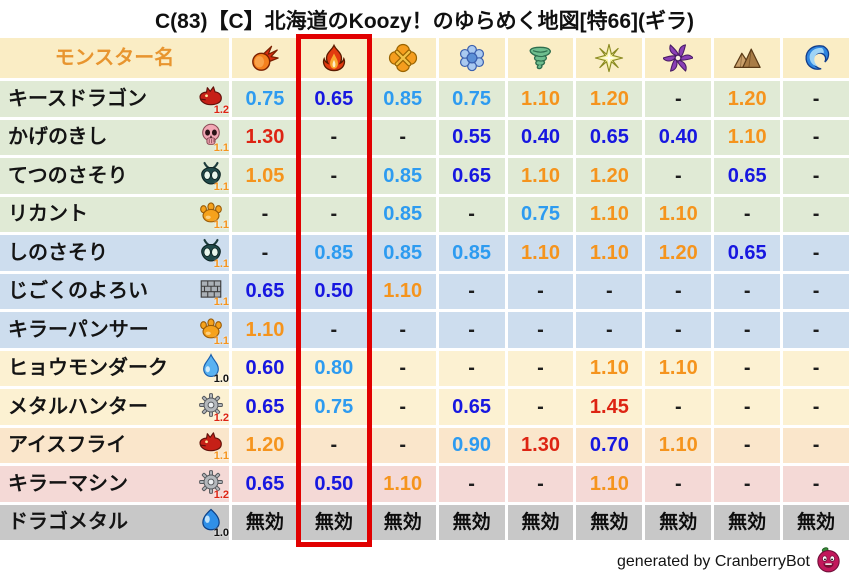 Image resolution: width=849 pixels, height=583 pixels. Describe the element at coordinates (114, 522) in the screenshot. I see `monster-name-cell: ドラゴメタル 1.0` at that location.